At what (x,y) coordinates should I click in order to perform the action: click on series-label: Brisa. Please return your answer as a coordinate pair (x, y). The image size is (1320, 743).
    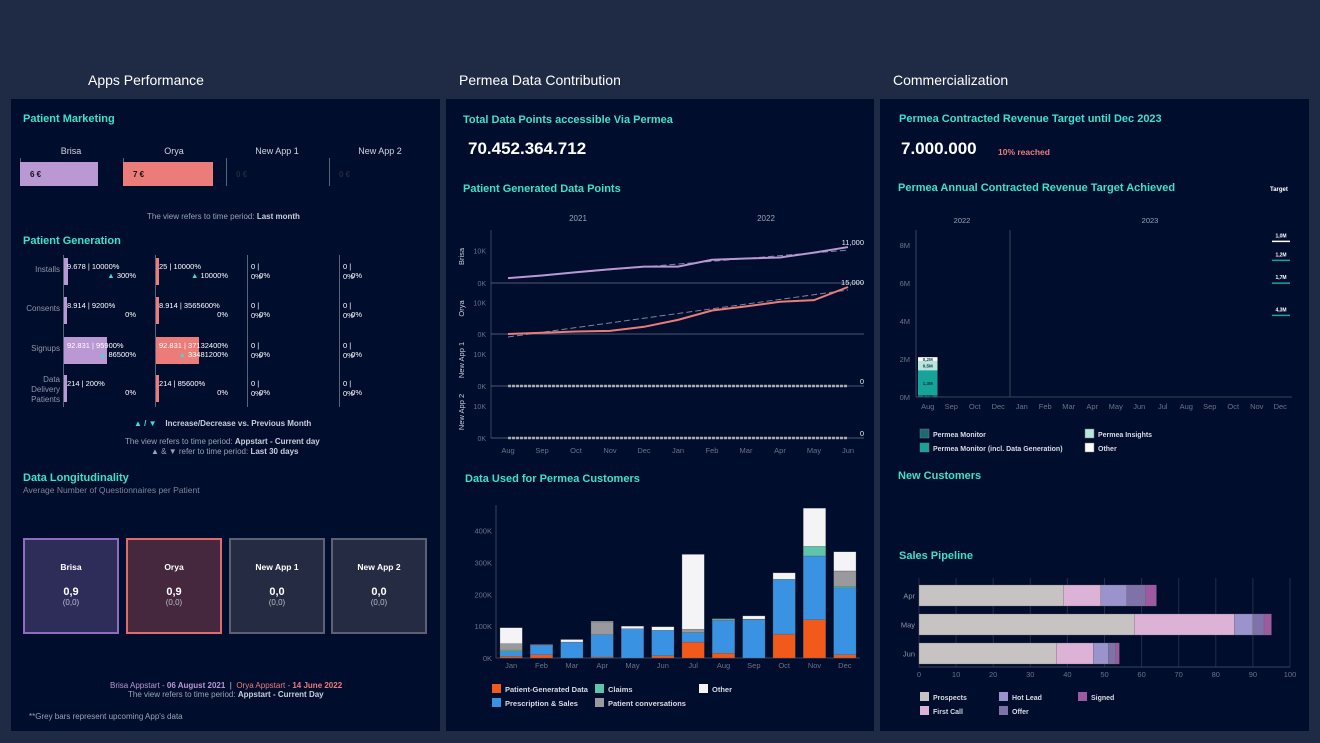
    Looking at the image, I should click on (461, 256).